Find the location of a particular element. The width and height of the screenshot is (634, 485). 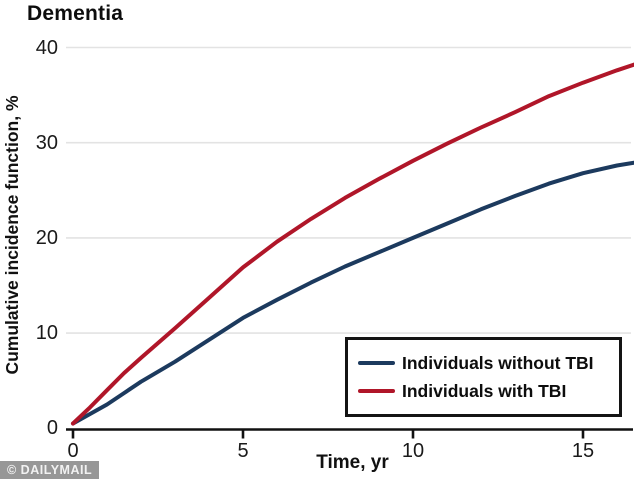

chart-title: Dementia is located at coordinates (75, 13).